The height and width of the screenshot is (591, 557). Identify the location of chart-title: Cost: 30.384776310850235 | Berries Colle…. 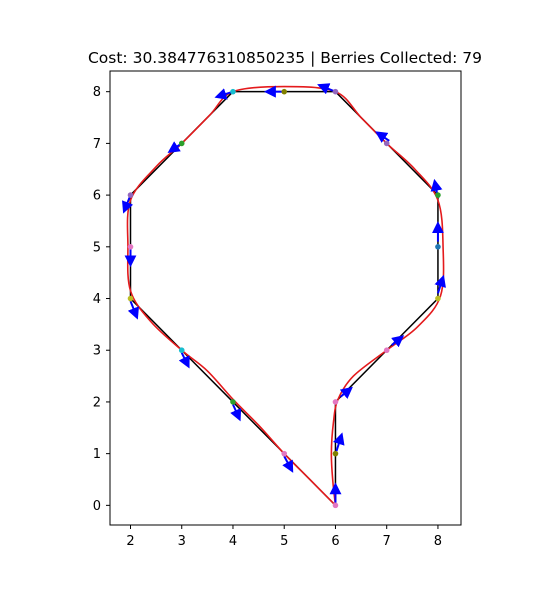
(285, 58).